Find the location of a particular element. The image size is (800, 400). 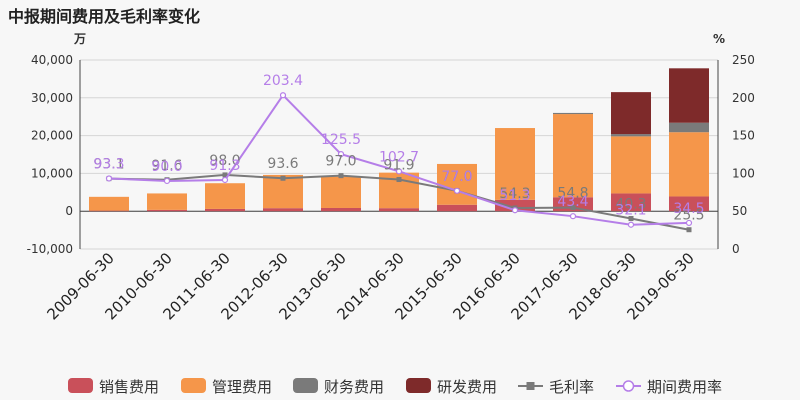

data-label: 91.3 is located at coordinates (224, 166).